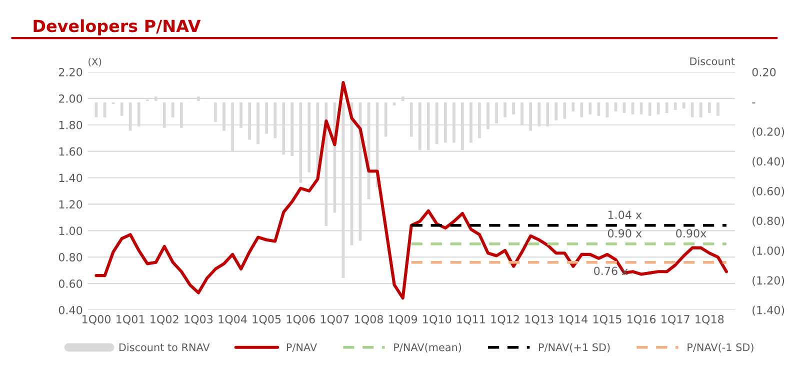 The width and height of the screenshot is (805, 373). What do you see at coordinates (505, 320) in the screenshot?
I see `x-tick-label: 1Q12` at bounding box center [505, 320].